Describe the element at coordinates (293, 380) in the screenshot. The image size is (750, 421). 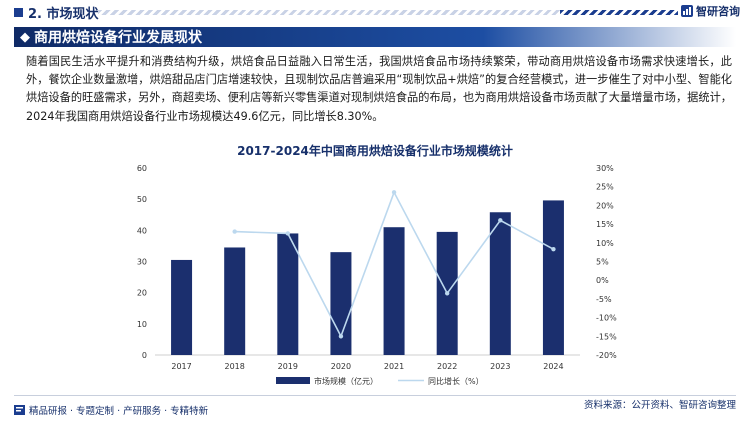
I see `legend-swatch-bars` at that location.